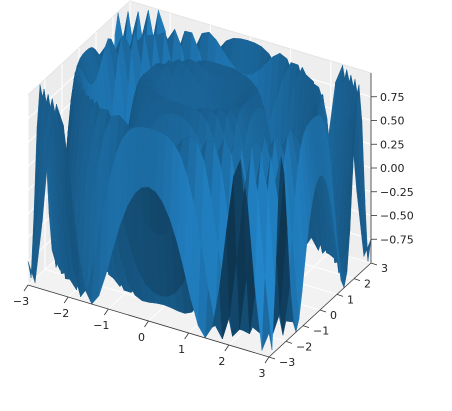 Image resolution: width=452 pixels, height=411 pixels. What do you see at coordinates (392, 121) in the screenshot?
I see `z-tick-label: 0.50` at bounding box center [392, 121].